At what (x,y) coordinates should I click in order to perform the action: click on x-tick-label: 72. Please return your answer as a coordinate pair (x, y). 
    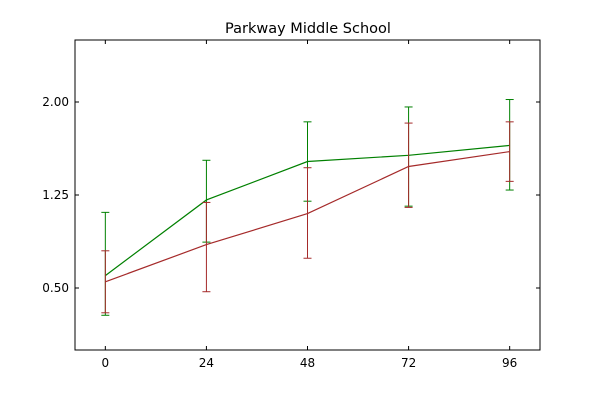
    Looking at the image, I should click on (408, 363).